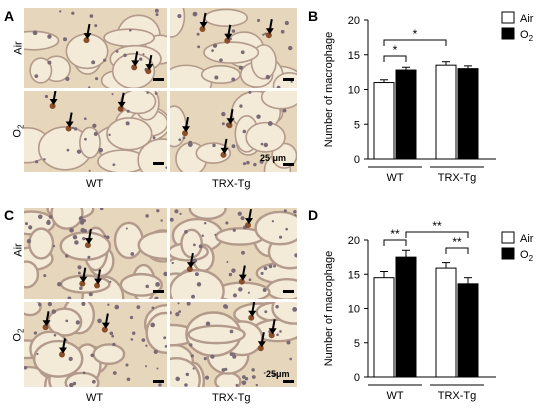  Describe the element at coordinates (231, 398) in the screenshot. I see `col-label-trx-c: TRX-Tg` at that location.